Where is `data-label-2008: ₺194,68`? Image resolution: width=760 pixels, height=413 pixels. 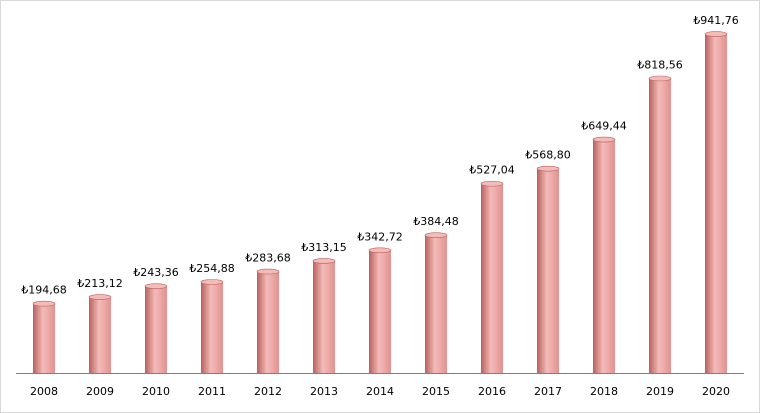 data-label-2008: ₺194,68 is located at coordinates (44, 290).